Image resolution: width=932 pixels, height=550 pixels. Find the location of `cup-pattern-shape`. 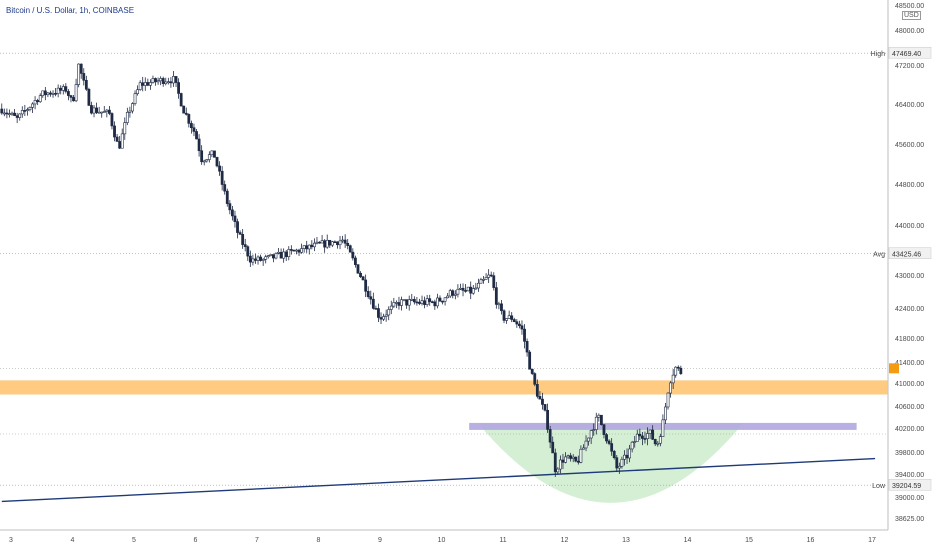

cup-pattern-shape is located at coordinates (610, 463).